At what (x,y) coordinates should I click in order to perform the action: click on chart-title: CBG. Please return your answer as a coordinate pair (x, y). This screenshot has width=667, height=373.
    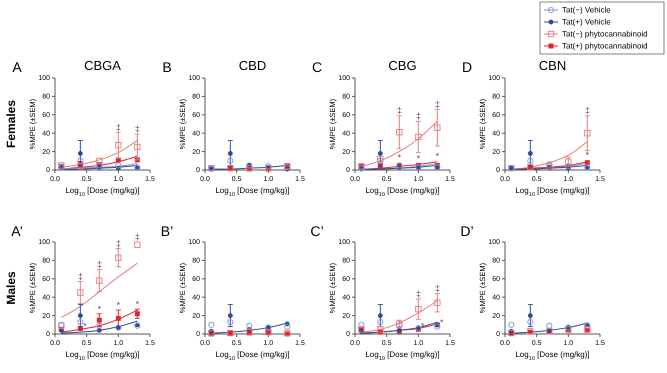
    Looking at the image, I should click on (402, 65).